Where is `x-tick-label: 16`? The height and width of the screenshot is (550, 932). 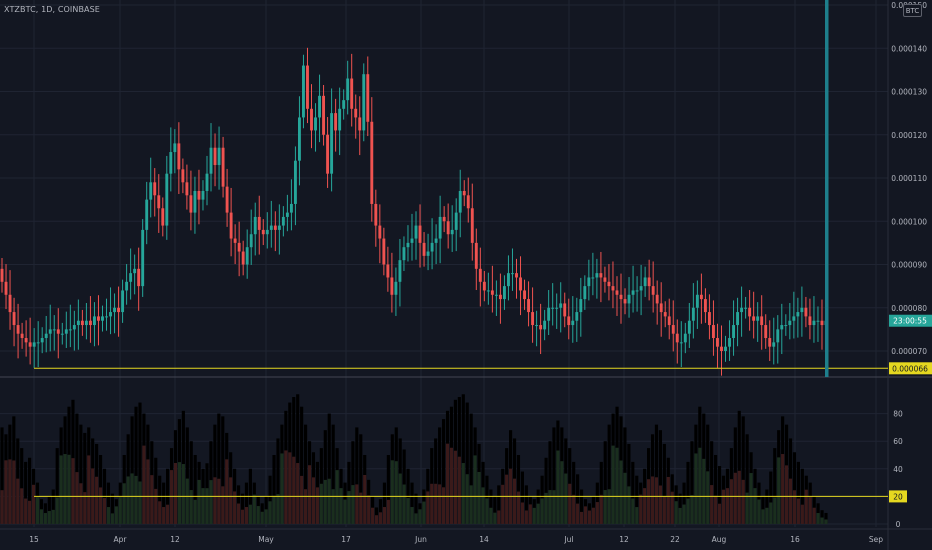 x-tick-label: 16 is located at coordinates (795, 539).